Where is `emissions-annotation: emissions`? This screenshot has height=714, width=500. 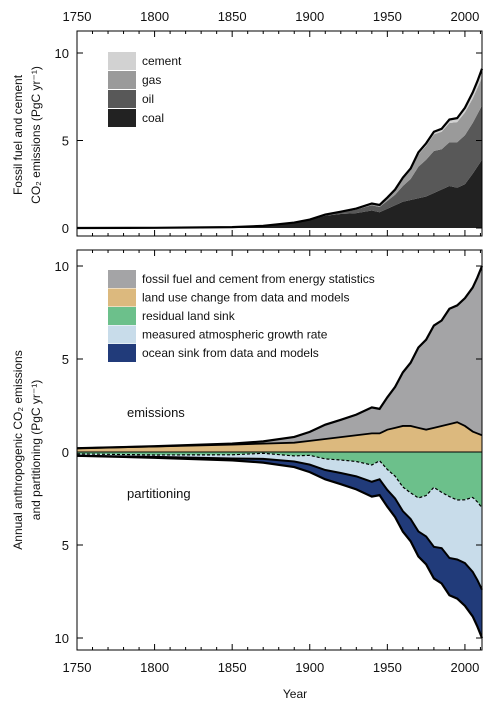
emissions-annotation: emissions is located at coordinates (156, 412).